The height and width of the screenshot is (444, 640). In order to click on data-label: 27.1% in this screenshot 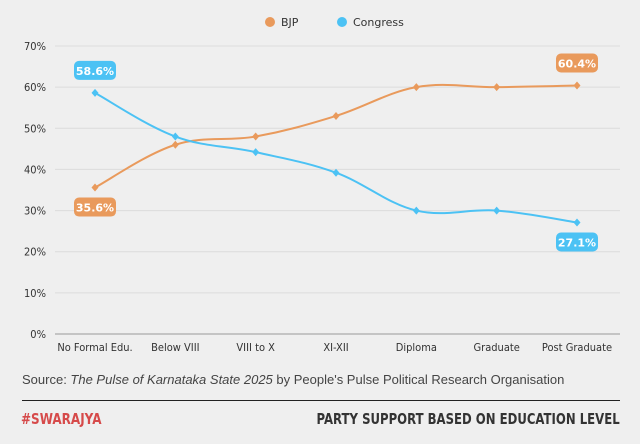, I will do `click(577, 243)`.